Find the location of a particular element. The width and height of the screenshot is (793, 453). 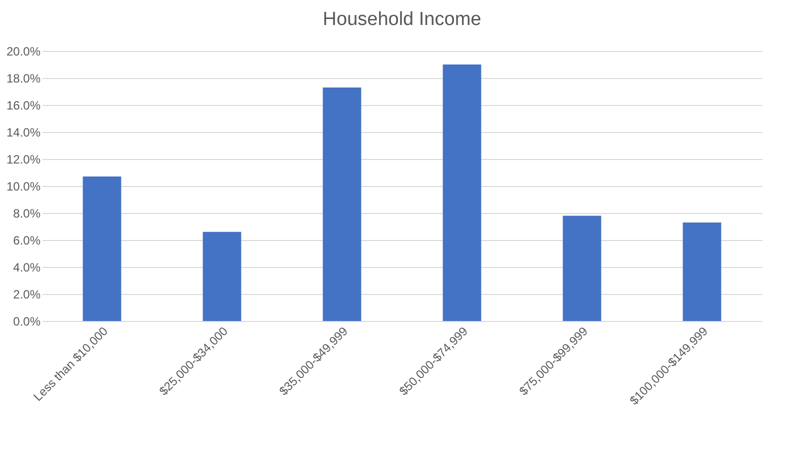

y-tick-label: 8.0% is located at coordinates (27, 213).